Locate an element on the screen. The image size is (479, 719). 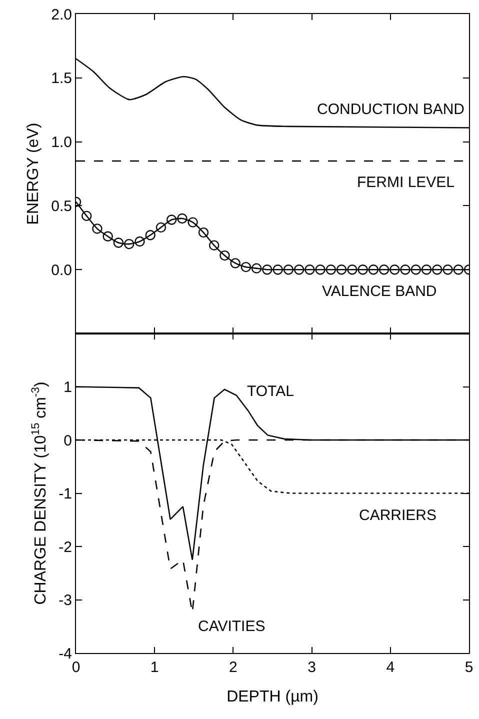
y-tick-label: -4 is located at coordinates (65, 653).